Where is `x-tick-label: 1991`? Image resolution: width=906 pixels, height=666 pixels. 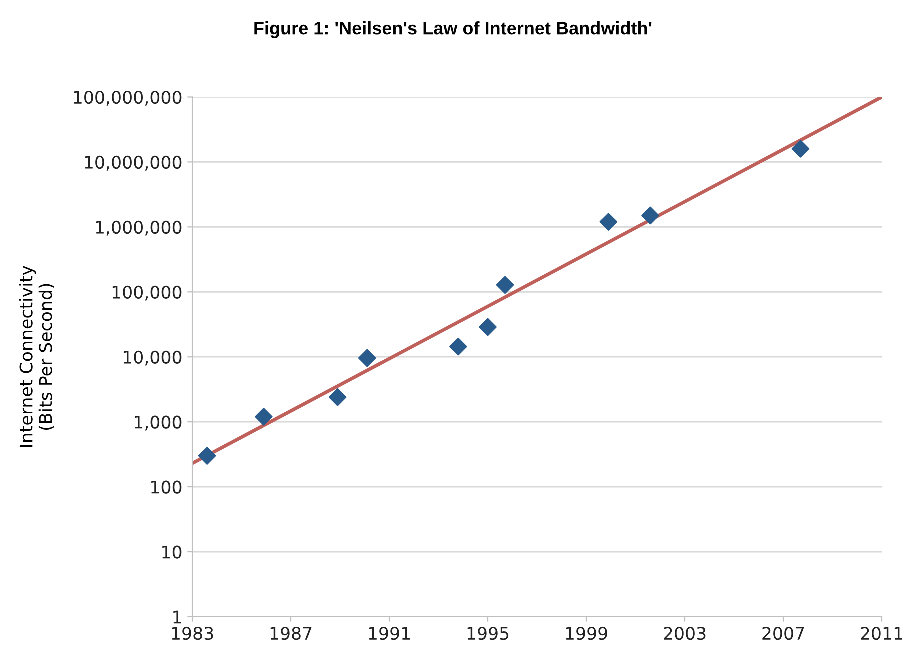 x-tick-label: 1991 is located at coordinates (389, 633).